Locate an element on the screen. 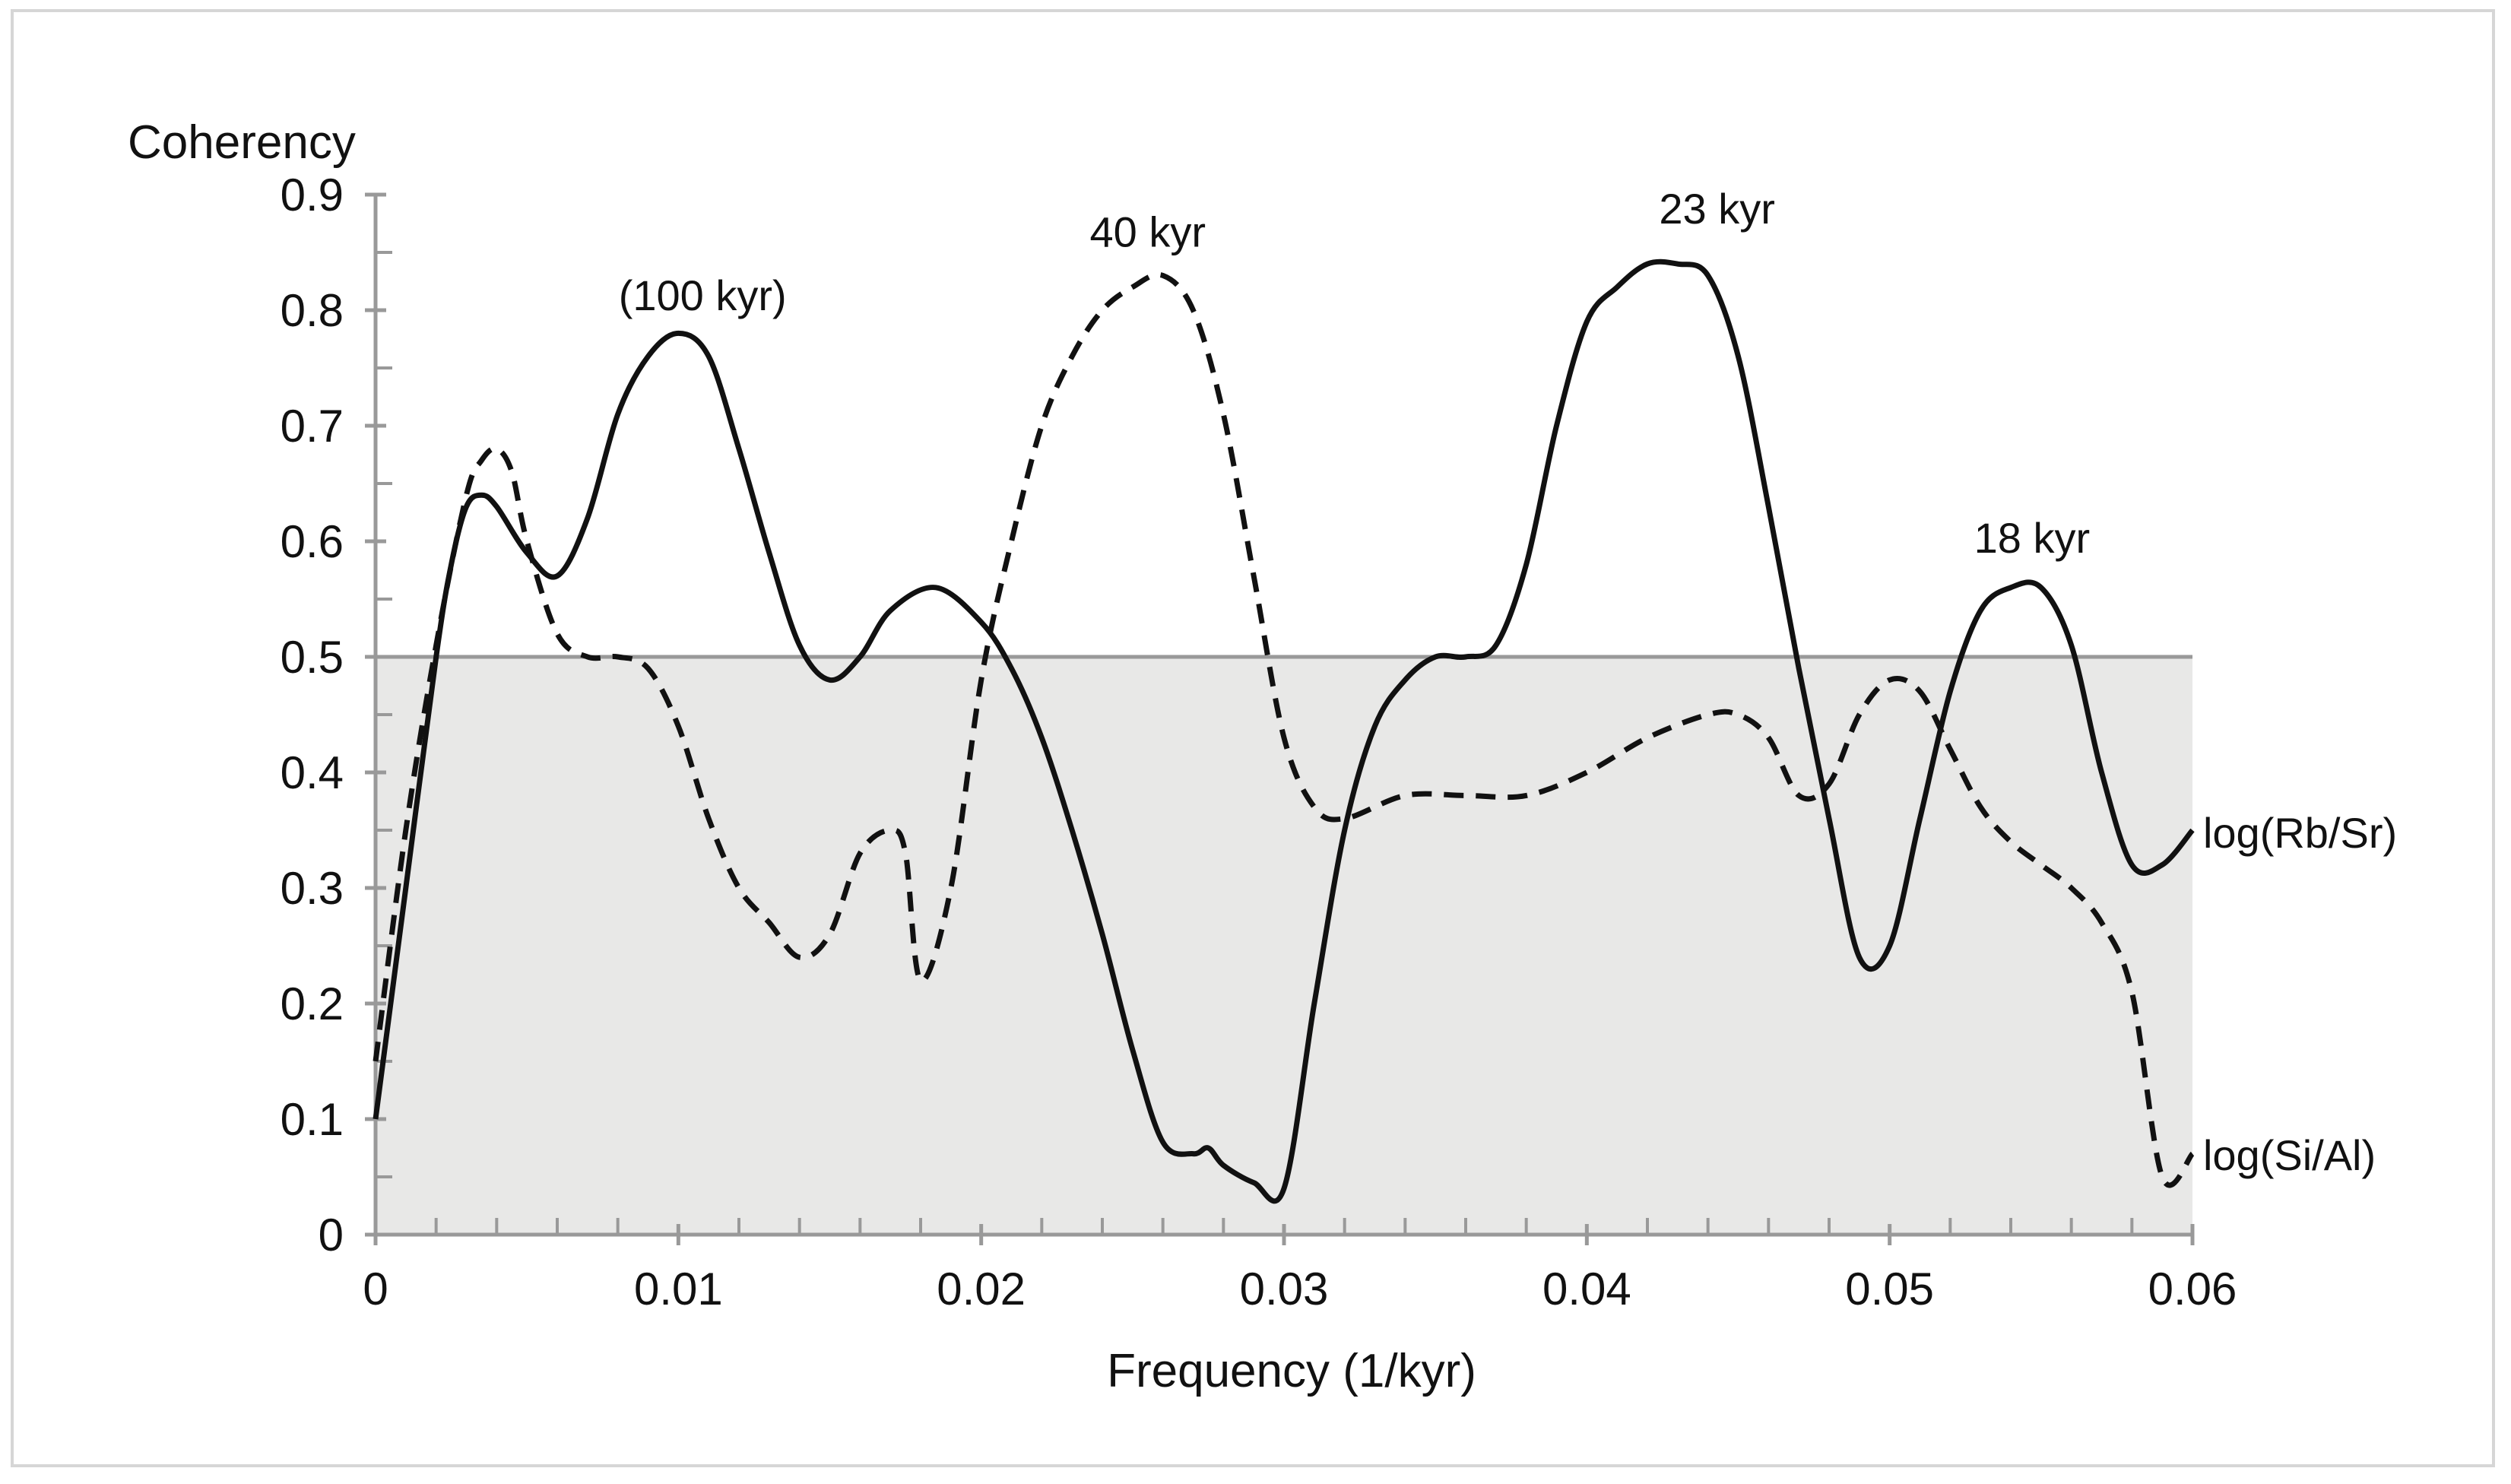 Image resolution: width=2511 pixels, height=1484 pixels. peak-annotation: 18 kyr is located at coordinates (2033, 538).